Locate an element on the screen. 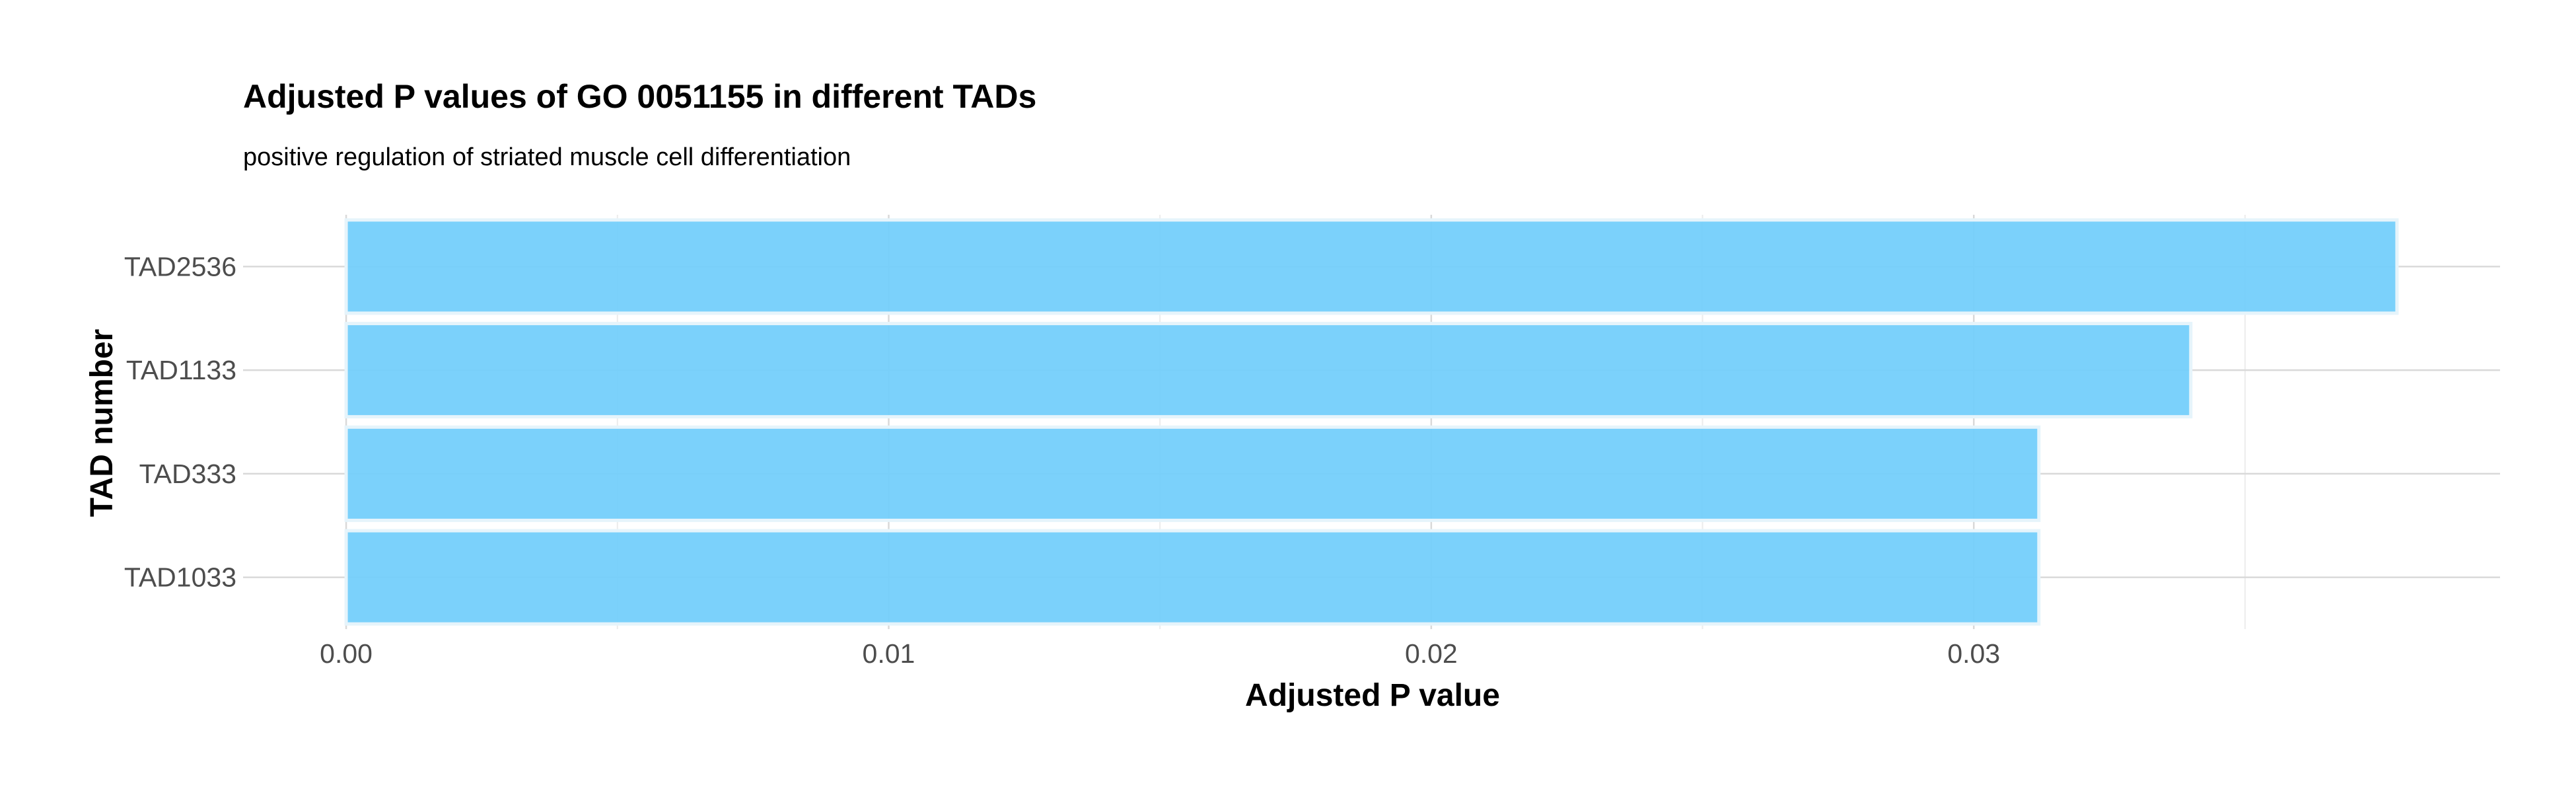  x-tick-label: 0.01 is located at coordinates (889, 654).